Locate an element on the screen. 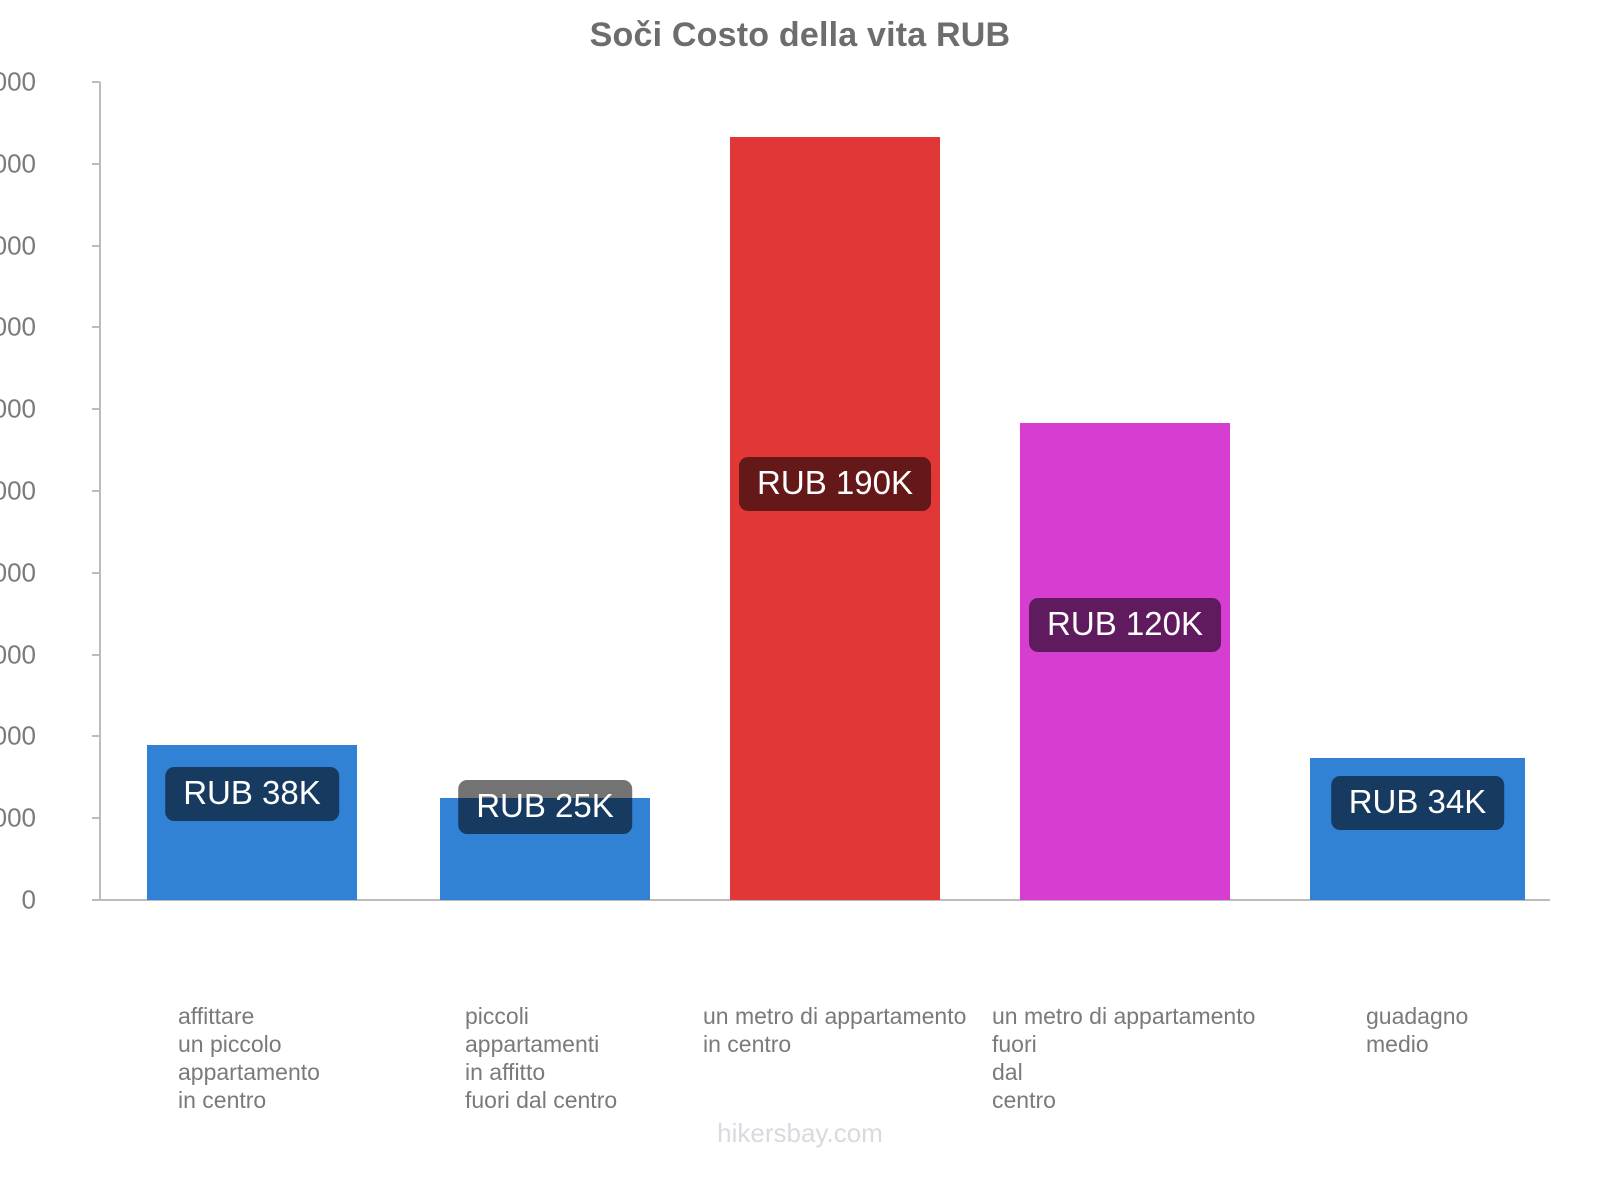  y-axis-tick-label: 160000 is located at coordinates (18, 245).